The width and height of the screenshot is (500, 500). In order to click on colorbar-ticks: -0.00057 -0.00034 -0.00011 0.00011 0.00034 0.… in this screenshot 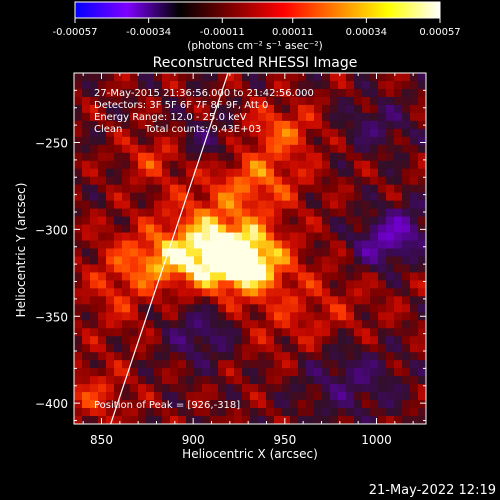, I will do `click(257, 28)`.